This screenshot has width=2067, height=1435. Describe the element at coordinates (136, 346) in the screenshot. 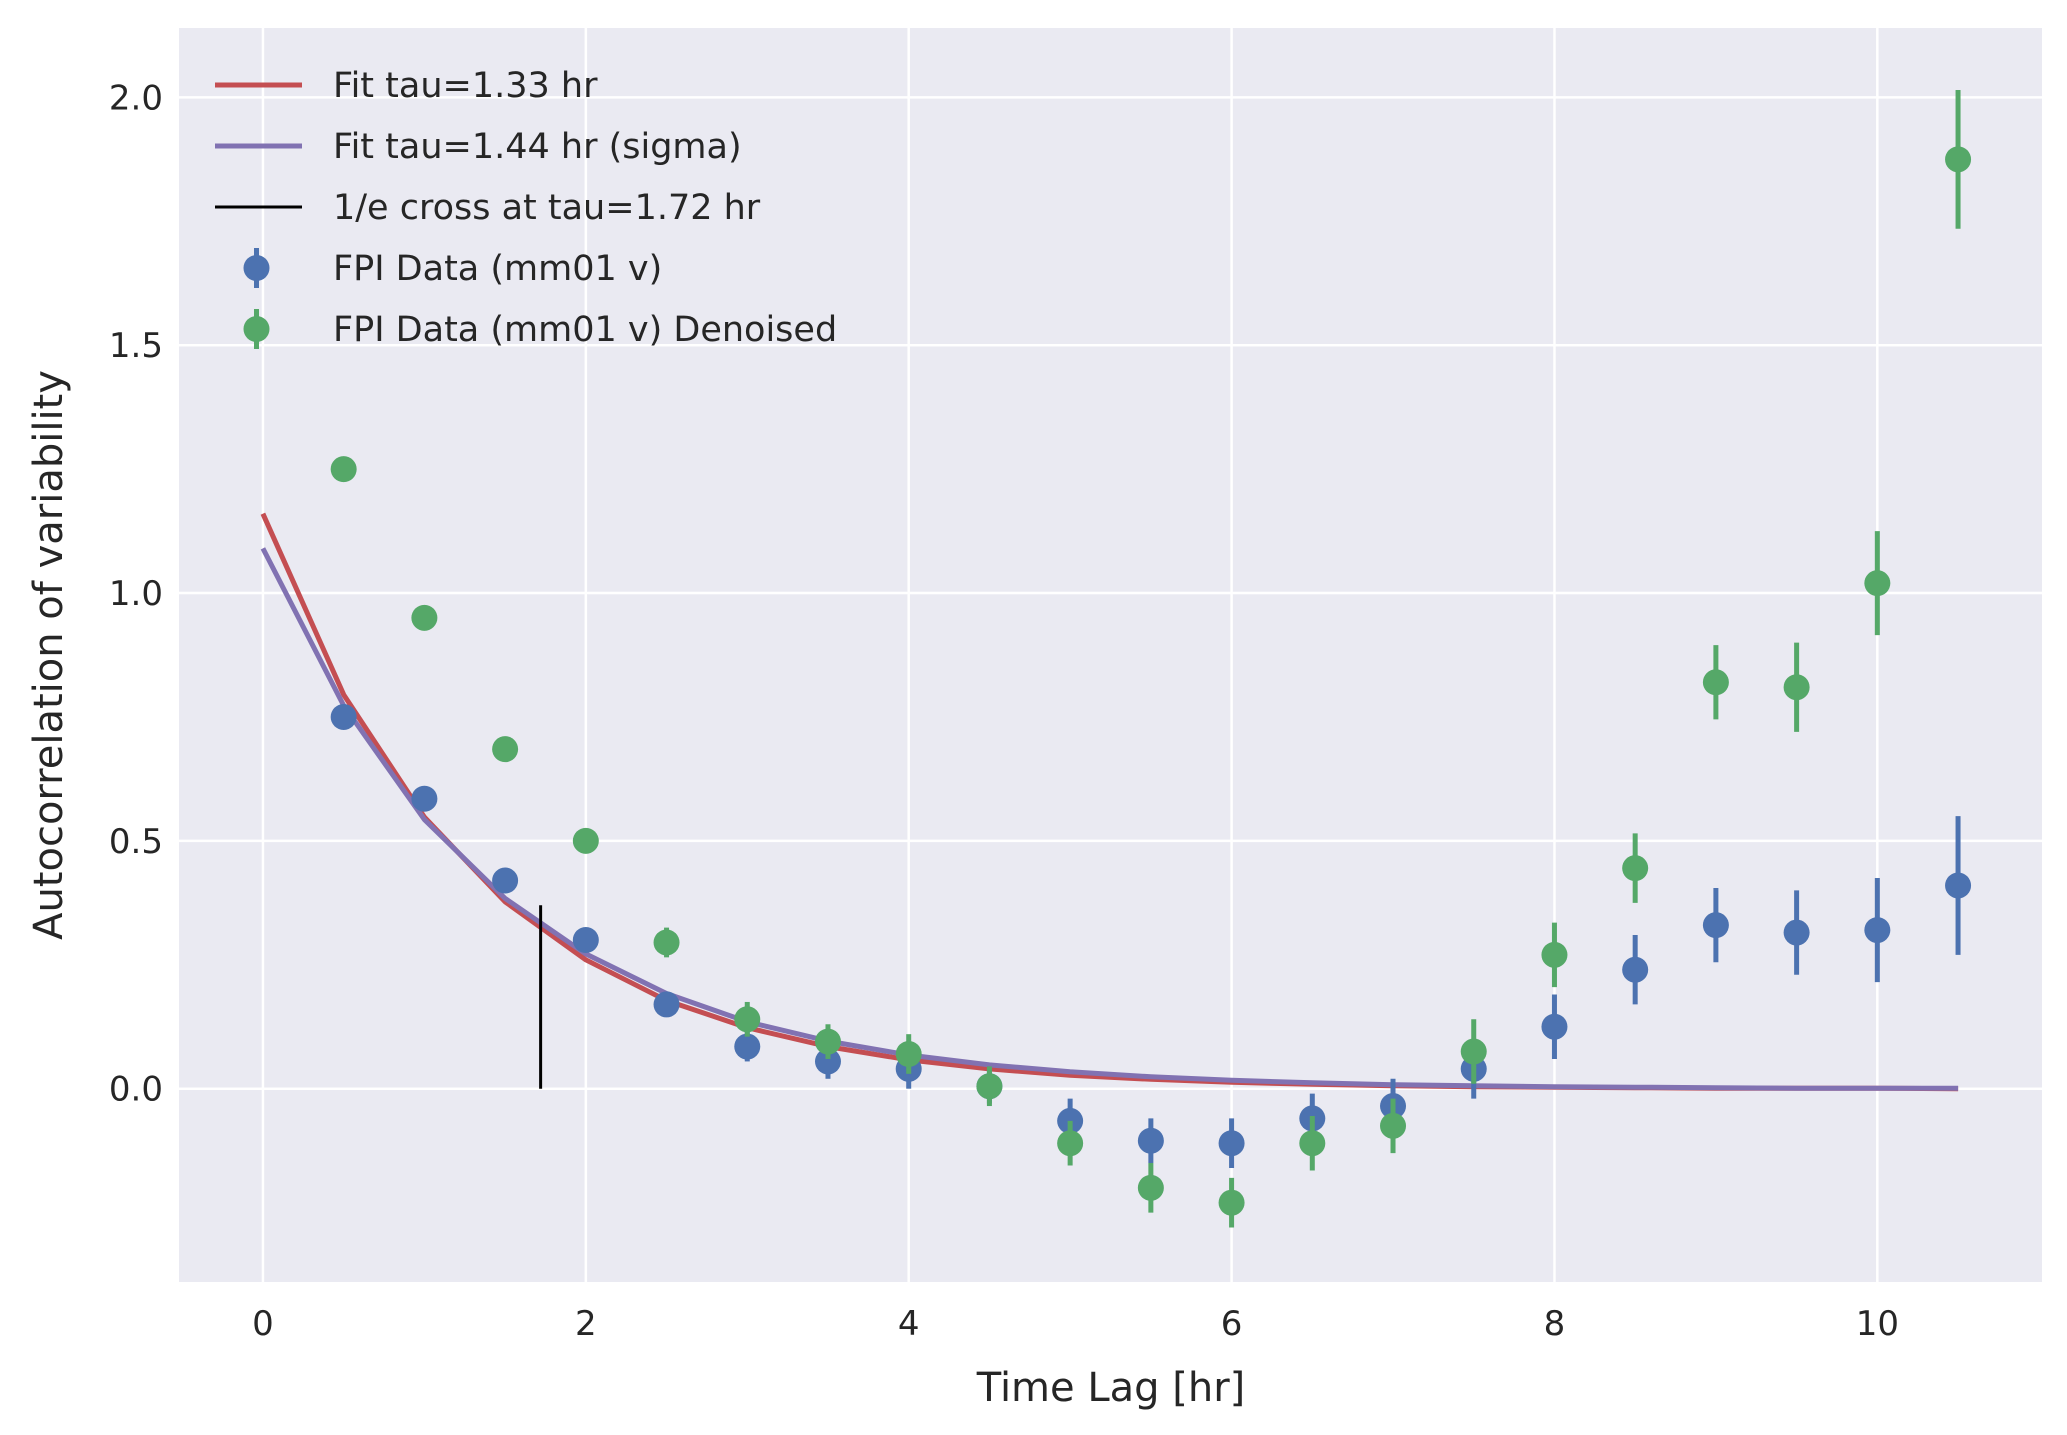

I see `y-tick-label: 1.5` at that location.